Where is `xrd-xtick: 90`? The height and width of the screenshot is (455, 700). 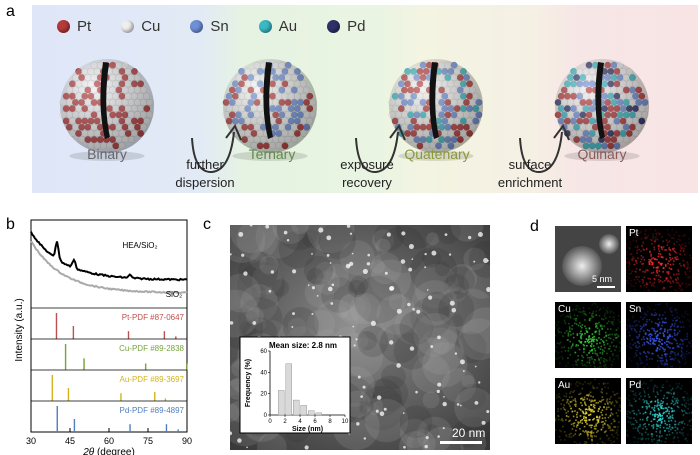
xrd-xtick: 90 is located at coordinates (187, 441).